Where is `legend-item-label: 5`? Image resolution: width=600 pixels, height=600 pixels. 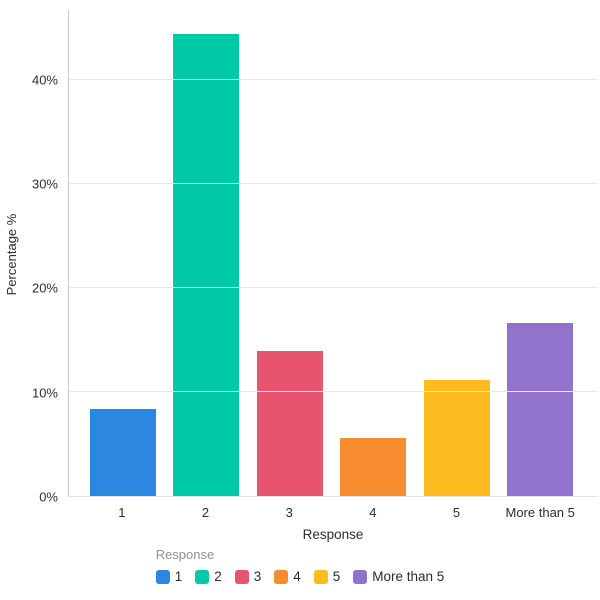
legend-item-label: 5 is located at coordinates (336, 576).